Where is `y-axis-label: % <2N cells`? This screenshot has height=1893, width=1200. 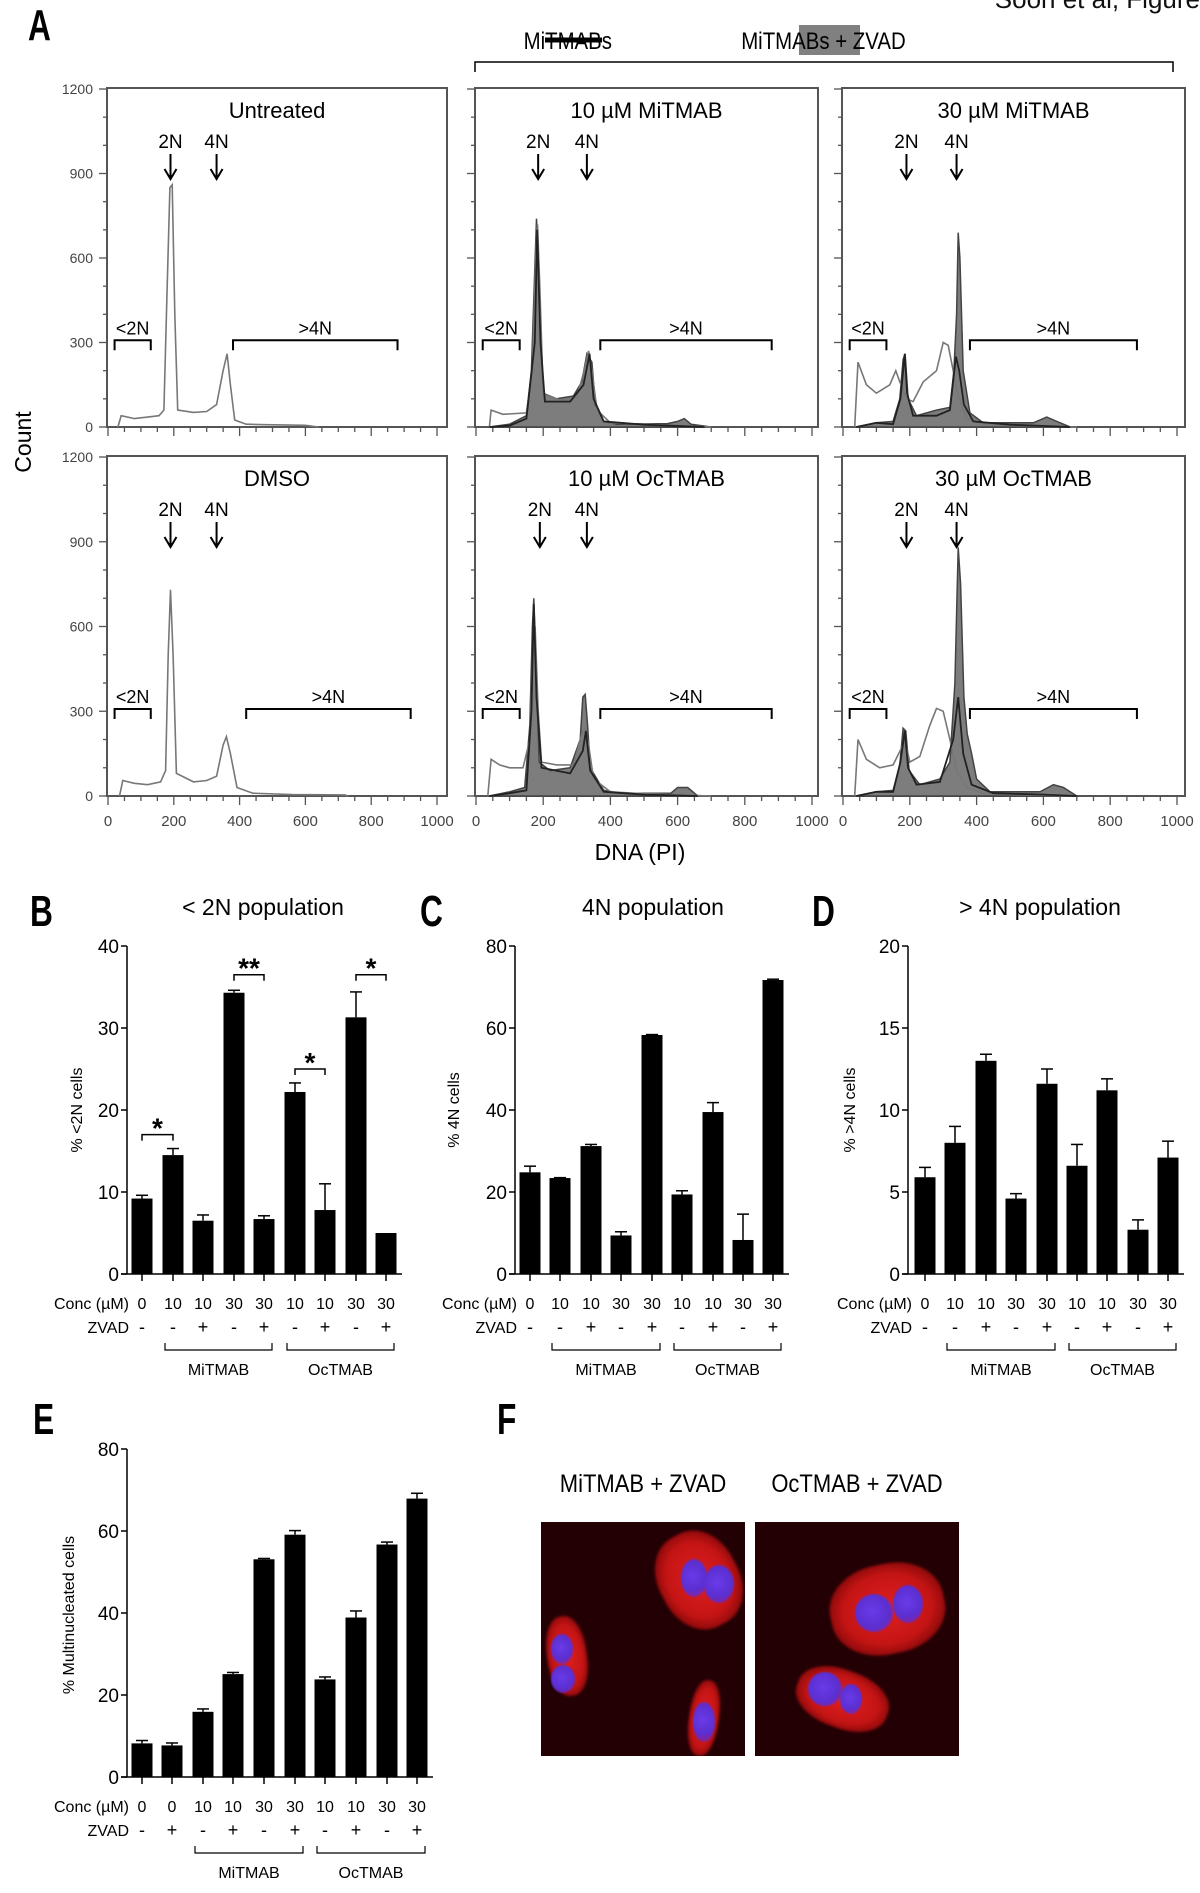 y-axis-label: % <2N cells is located at coordinates (77, 1110).